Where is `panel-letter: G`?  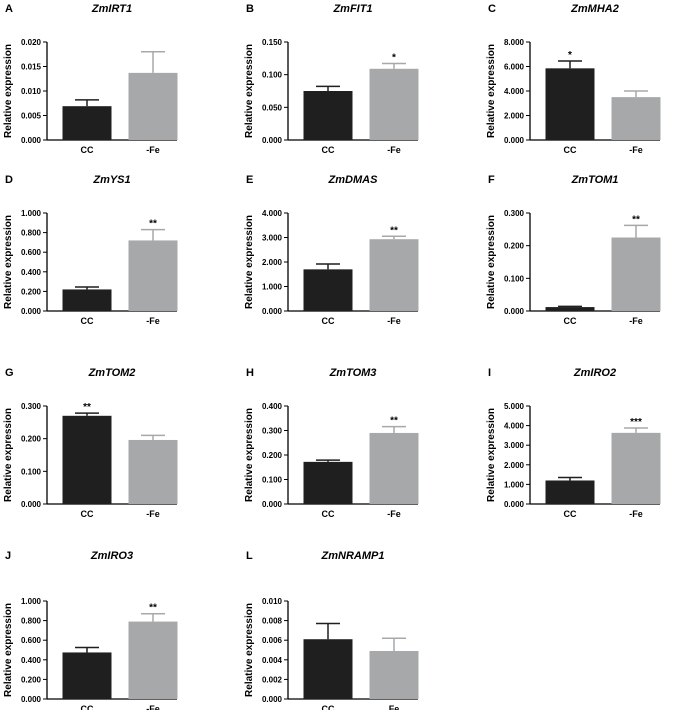 panel-letter: G is located at coordinates (9, 373).